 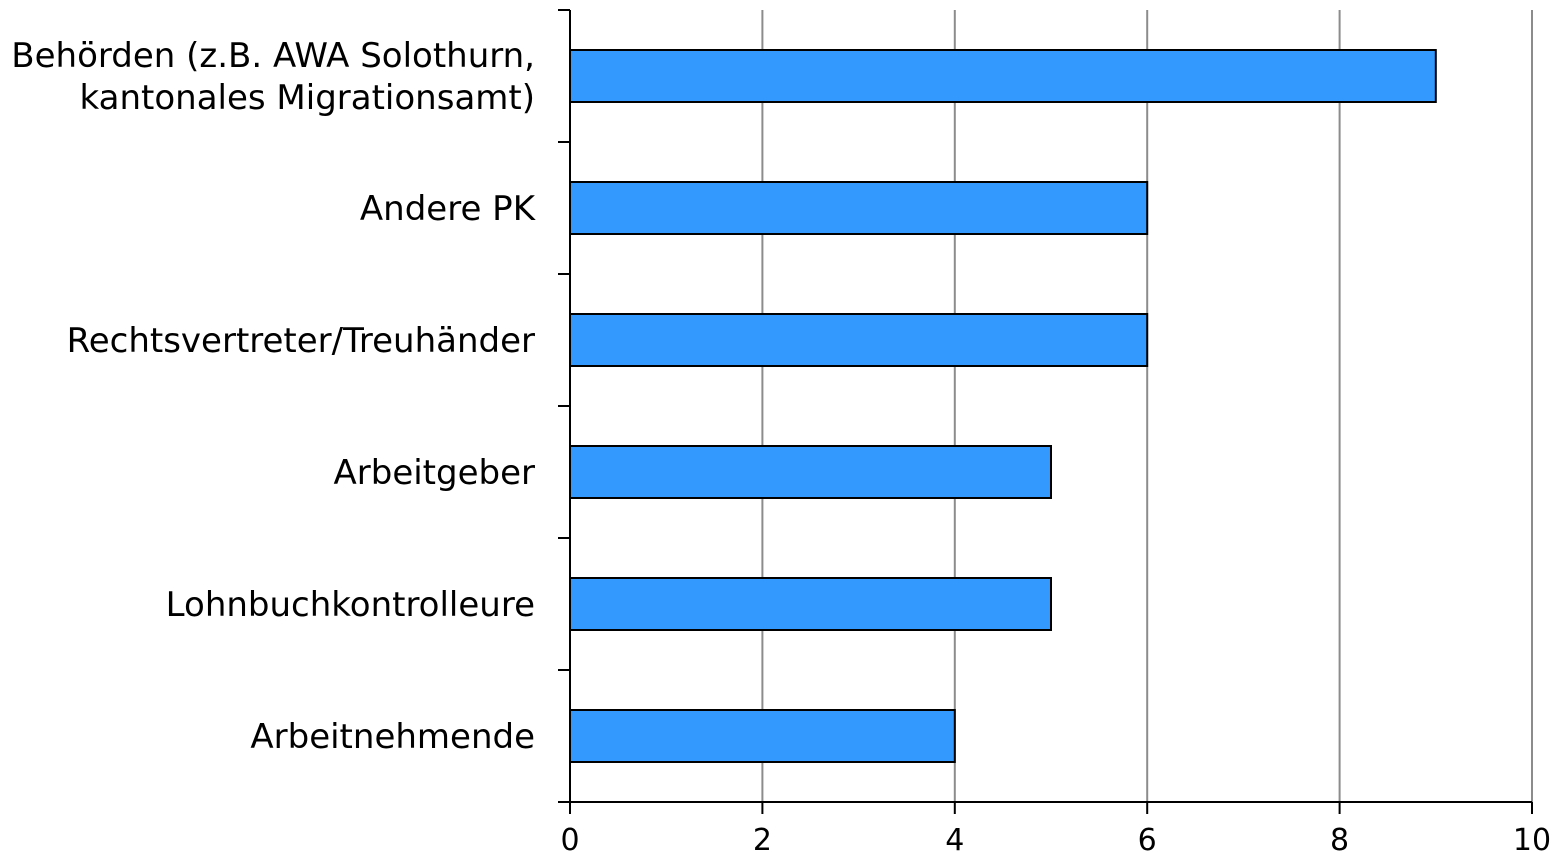 I want to click on category-label: Arbeitnehmende, so click(x=392, y=737).